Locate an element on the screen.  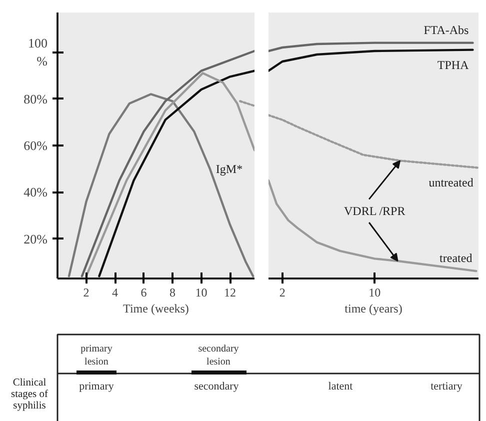
series-label: FTA-Abs is located at coordinates (447, 29).